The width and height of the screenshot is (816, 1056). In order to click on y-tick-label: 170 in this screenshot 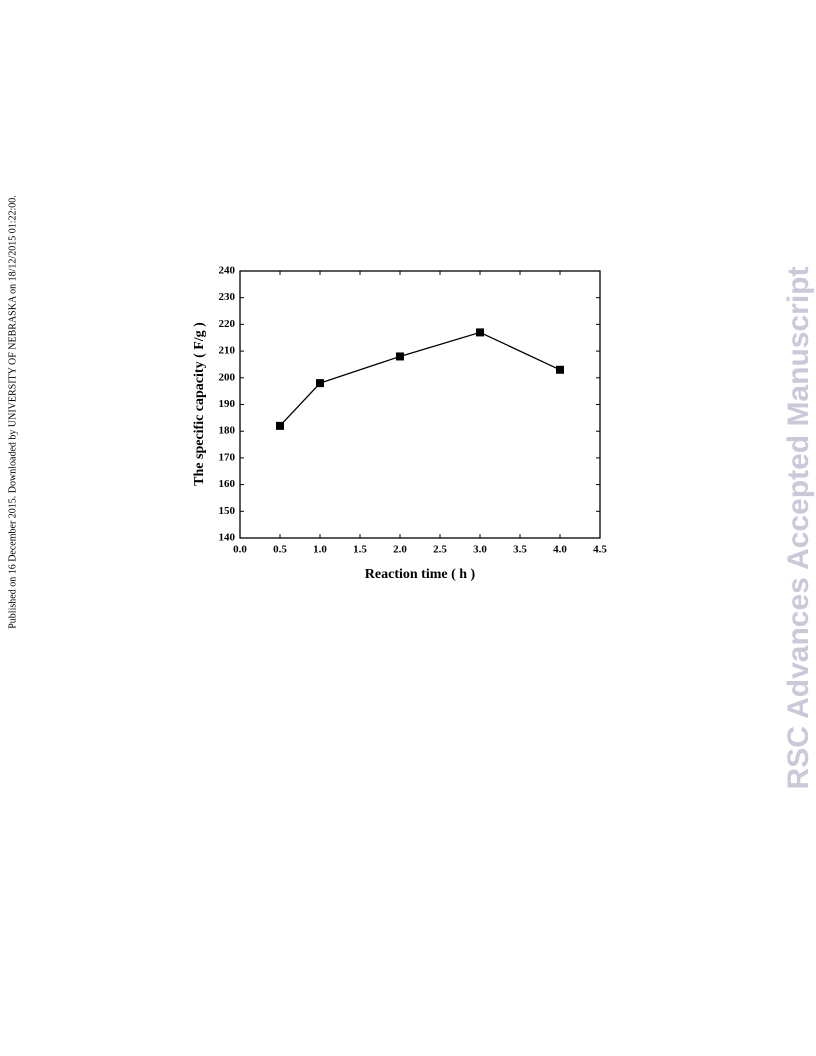, I will do `click(227, 457)`.